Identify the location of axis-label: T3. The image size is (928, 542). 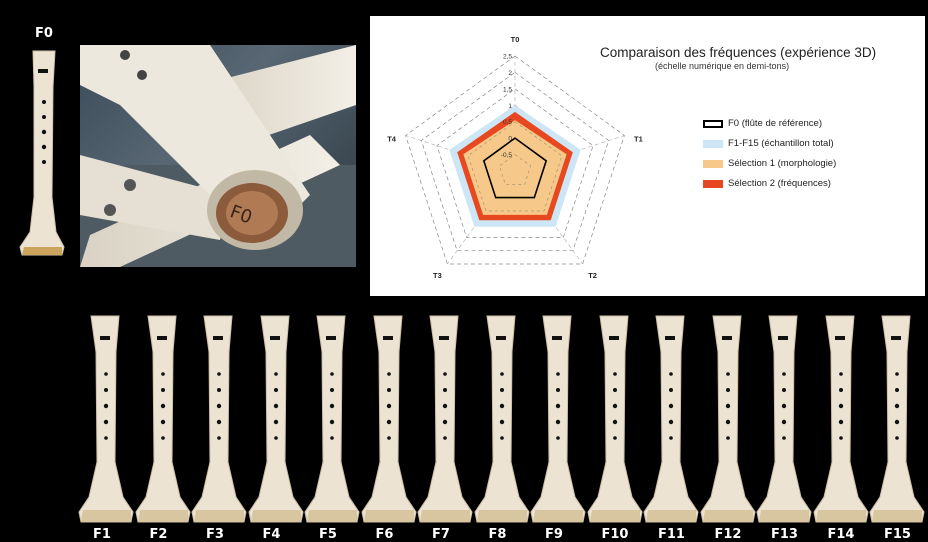
(437, 275).